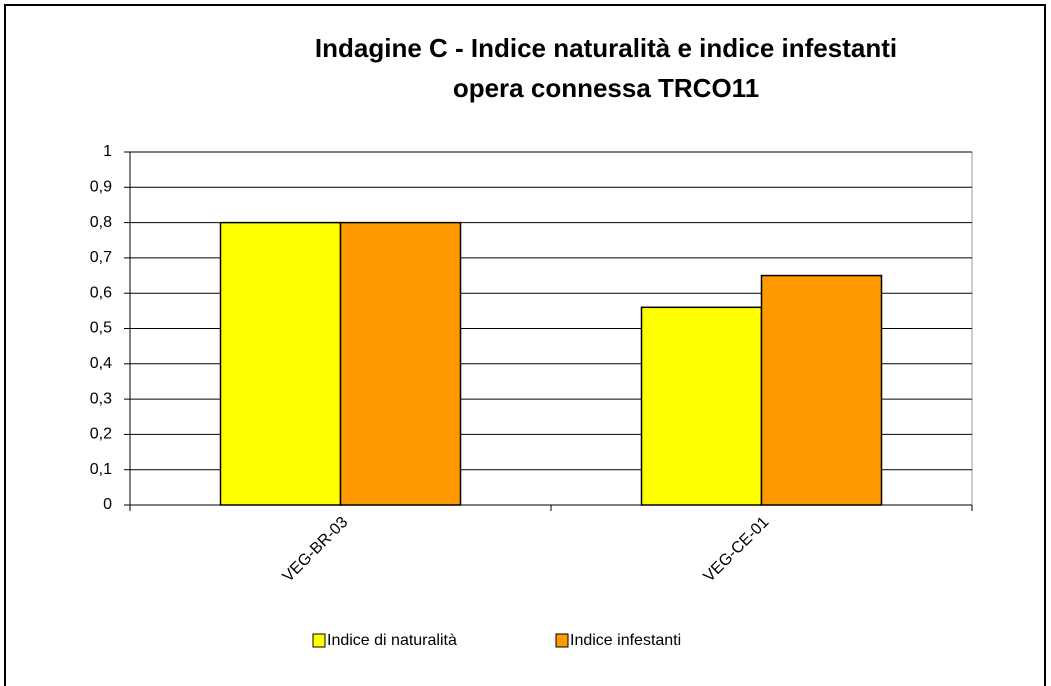 Image resolution: width=1051 pixels, height=686 pixels. What do you see at coordinates (101, 469) in the screenshot?
I see `y-tick-label: 0,1` at bounding box center [101, 469].